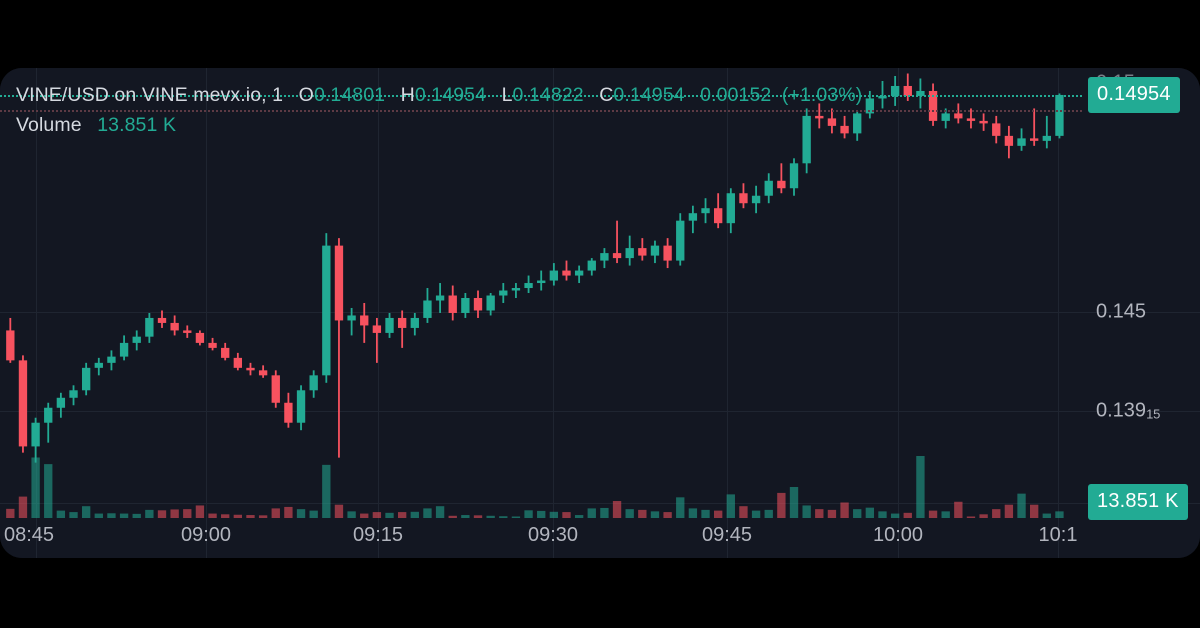  I want to click on time-axis-label: 09:45, so click(727, 535).